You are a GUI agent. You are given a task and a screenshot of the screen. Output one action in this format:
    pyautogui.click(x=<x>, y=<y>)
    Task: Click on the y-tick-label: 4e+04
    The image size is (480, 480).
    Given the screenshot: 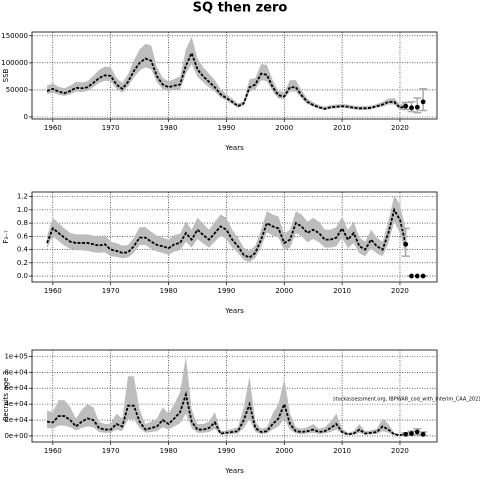 What is the action you would take?
    pyautogui.click(x=16, y=404)
    